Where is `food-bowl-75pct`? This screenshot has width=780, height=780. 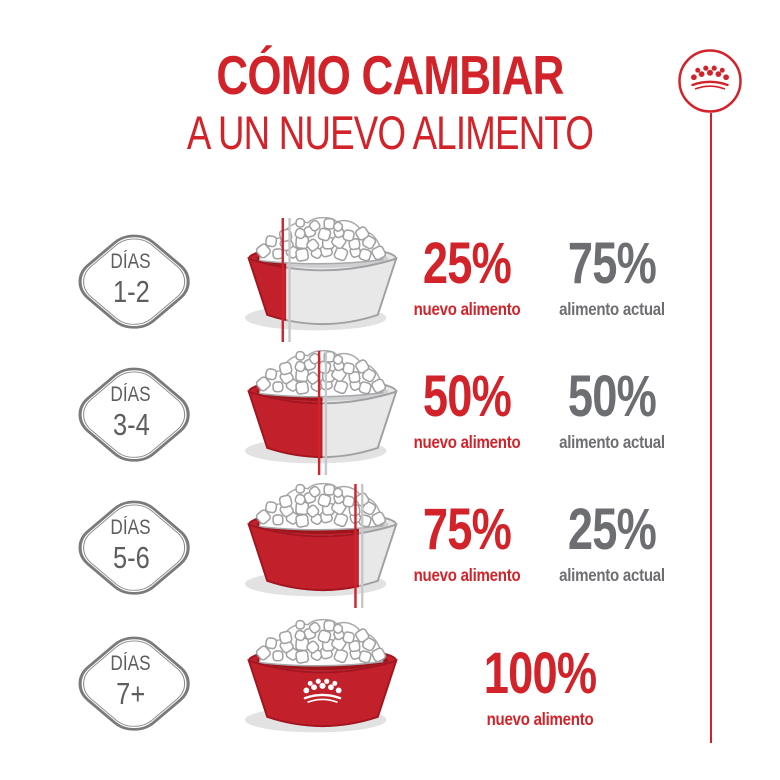 food-bowl-75pct is located at coordinates (322, 545).